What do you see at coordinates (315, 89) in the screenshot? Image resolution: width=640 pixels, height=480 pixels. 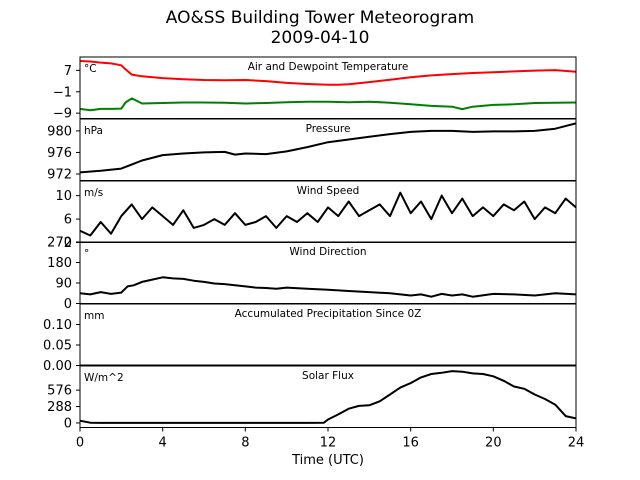 I see `panel-0: 7 −1 −9 °C Air and Dewpoint Temperature` at bounding box center [315, 89].